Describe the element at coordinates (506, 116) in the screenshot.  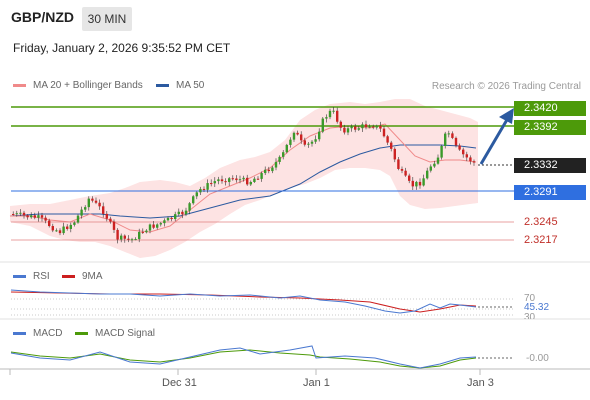
I see `forecast-arrow-head` at that location.